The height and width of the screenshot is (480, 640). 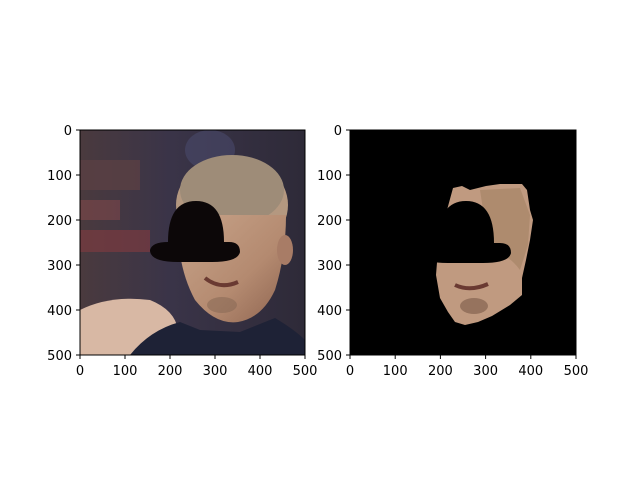 What do you see at coordinates (440, 371) in the screenshot?
I see `right-x-tick-label: 200` at bounding box center [440, 371].